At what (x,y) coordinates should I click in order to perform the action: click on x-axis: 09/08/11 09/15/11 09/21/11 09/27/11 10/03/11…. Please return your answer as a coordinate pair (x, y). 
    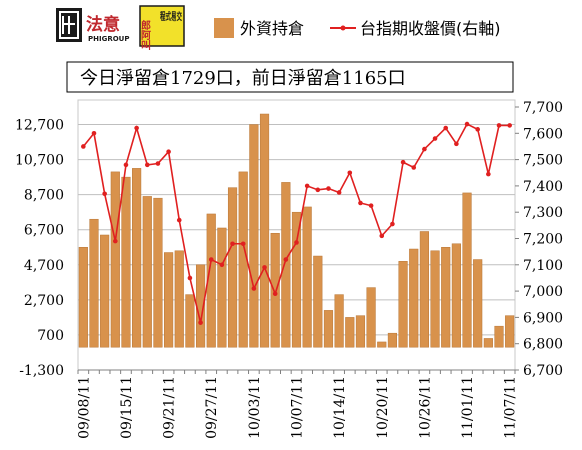
    Looking at the image, I should click on (297, 404).